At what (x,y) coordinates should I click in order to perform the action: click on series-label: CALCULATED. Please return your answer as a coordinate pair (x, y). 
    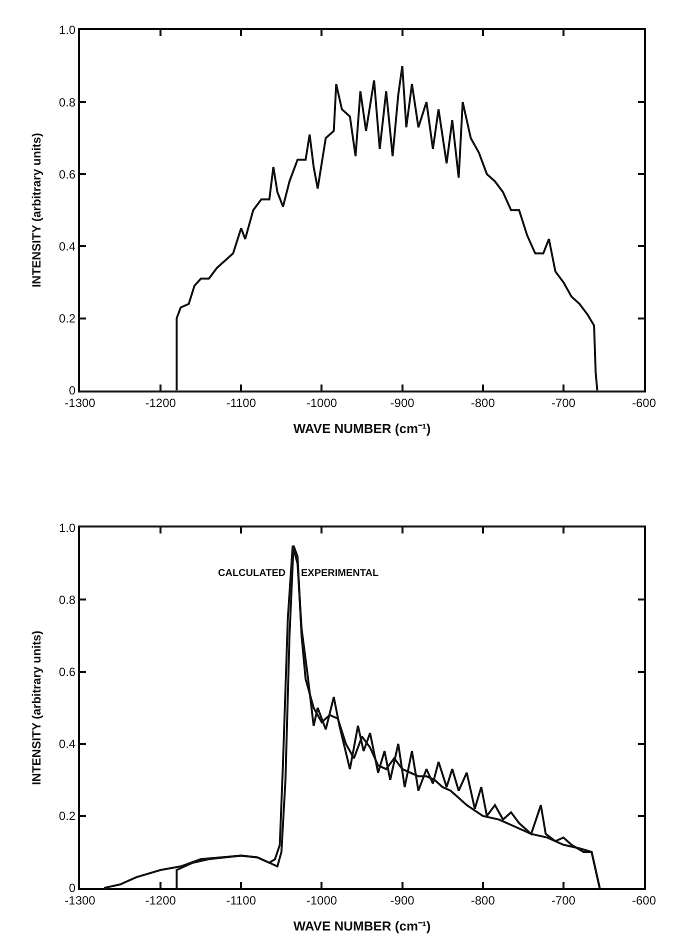
    Looking at the image, I should click on (252, 573).